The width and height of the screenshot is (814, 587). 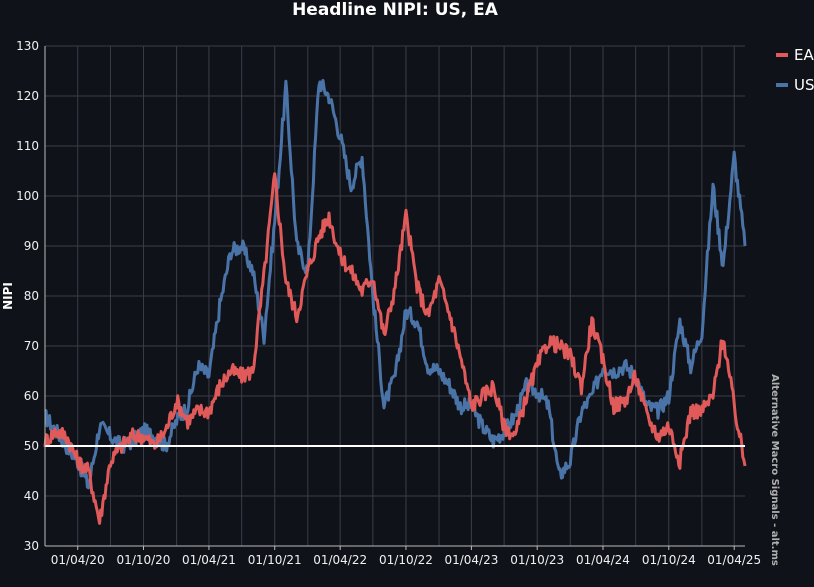 What do you see at coordinates (78, 560) in the screenshot?
I see `x-tick-label: 01/04/20` at bounding box center [78, 560].